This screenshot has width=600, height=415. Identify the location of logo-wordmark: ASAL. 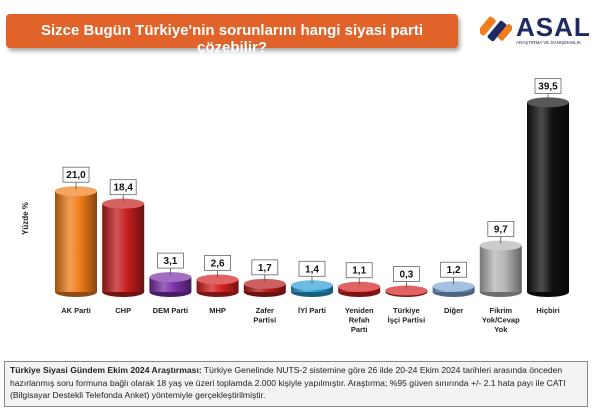
(553, 27).